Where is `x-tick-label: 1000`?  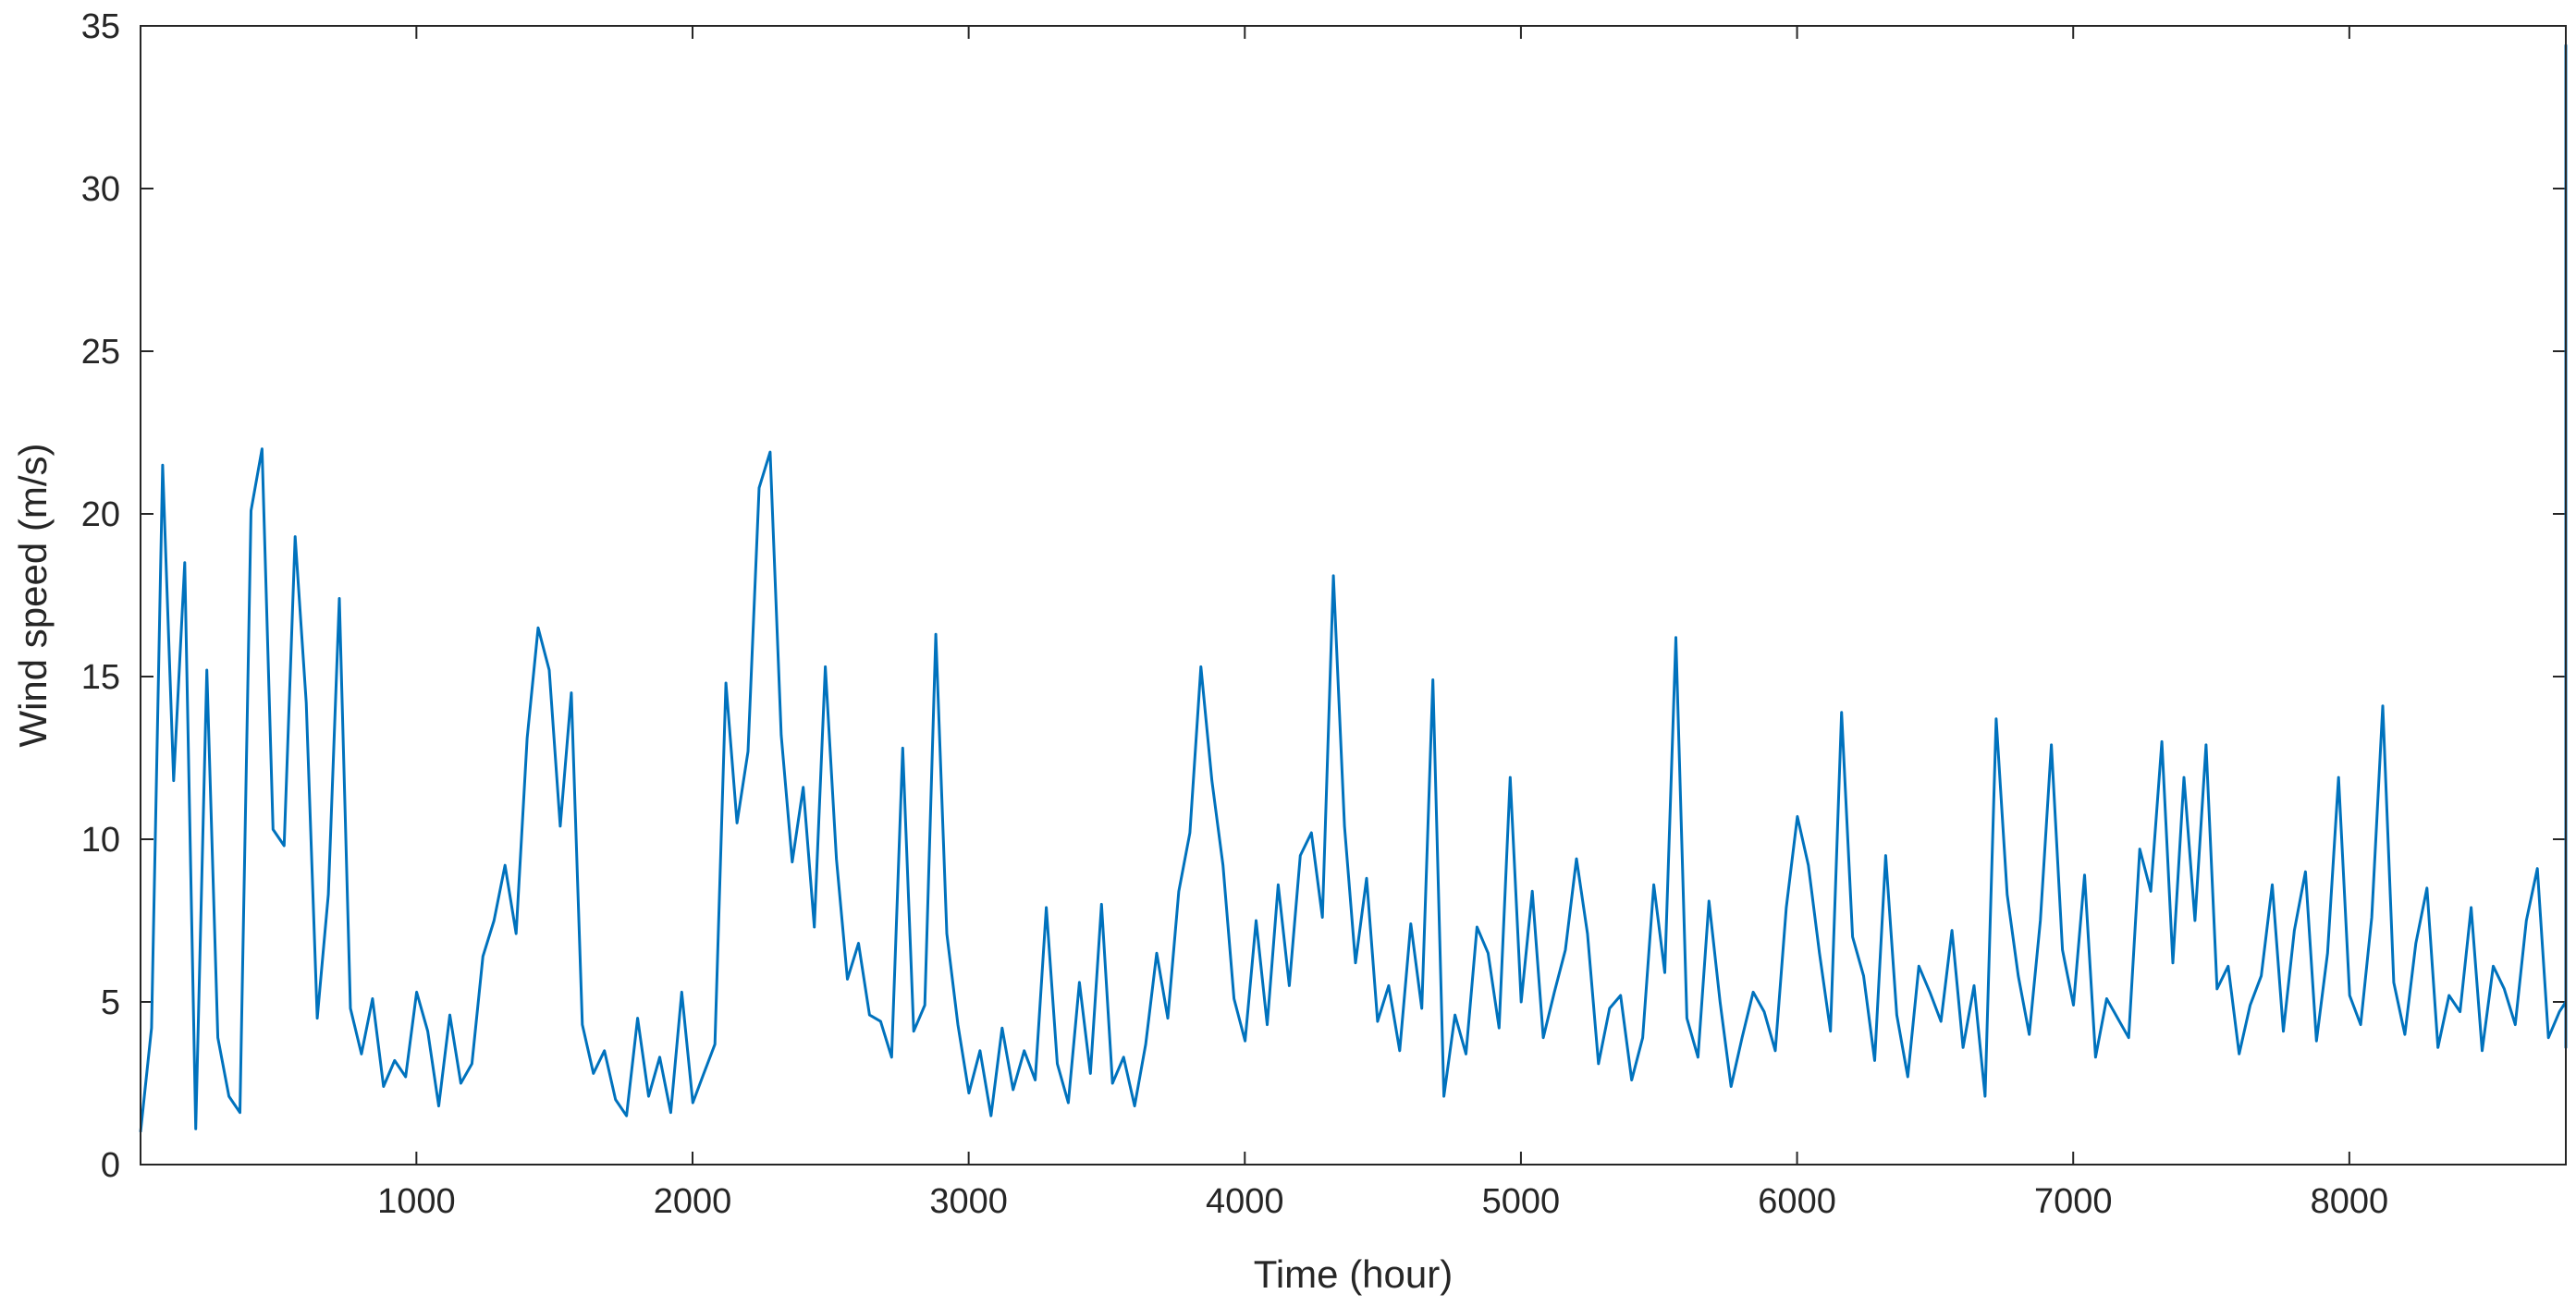 x-tick-label: 1000 is located at coordinates (417, 1201).